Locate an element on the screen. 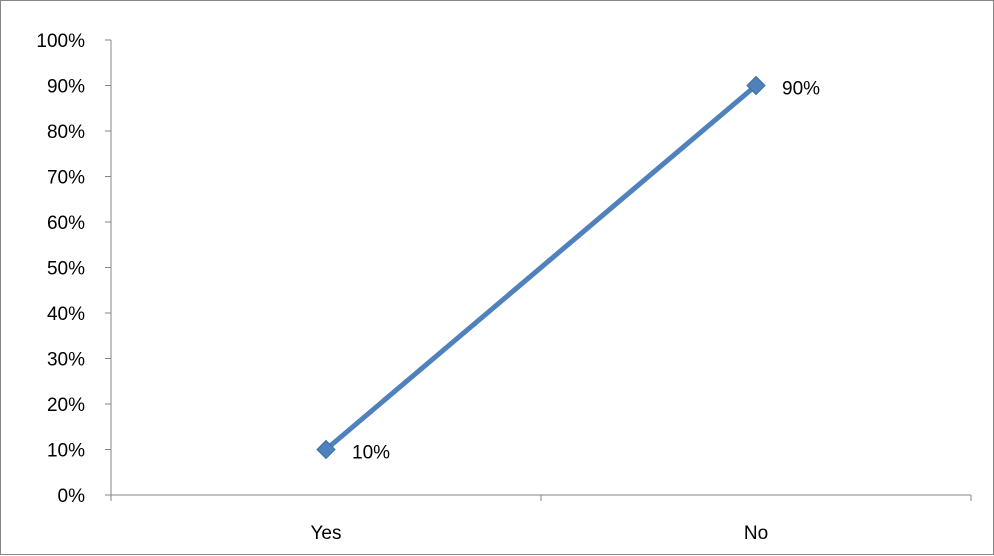  x-axis-tick-labels: Yes No is located at coordinates (540, 533).